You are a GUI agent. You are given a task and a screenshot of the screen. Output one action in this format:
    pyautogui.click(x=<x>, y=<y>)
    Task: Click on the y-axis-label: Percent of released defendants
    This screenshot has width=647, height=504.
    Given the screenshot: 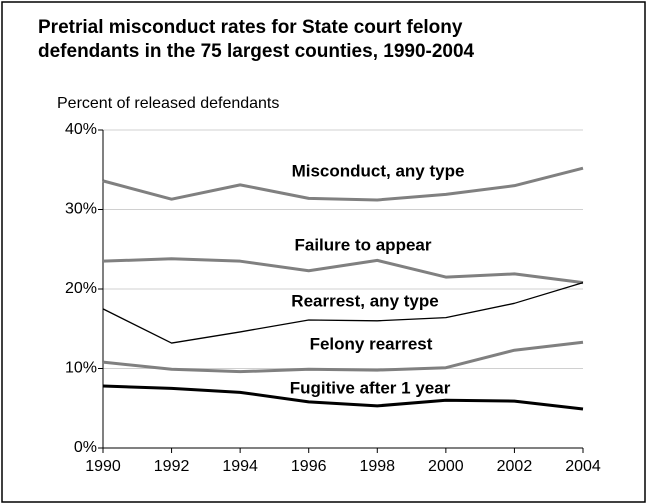 What is the action you would take?
    pyautogui.click(x=168, y=103)
    